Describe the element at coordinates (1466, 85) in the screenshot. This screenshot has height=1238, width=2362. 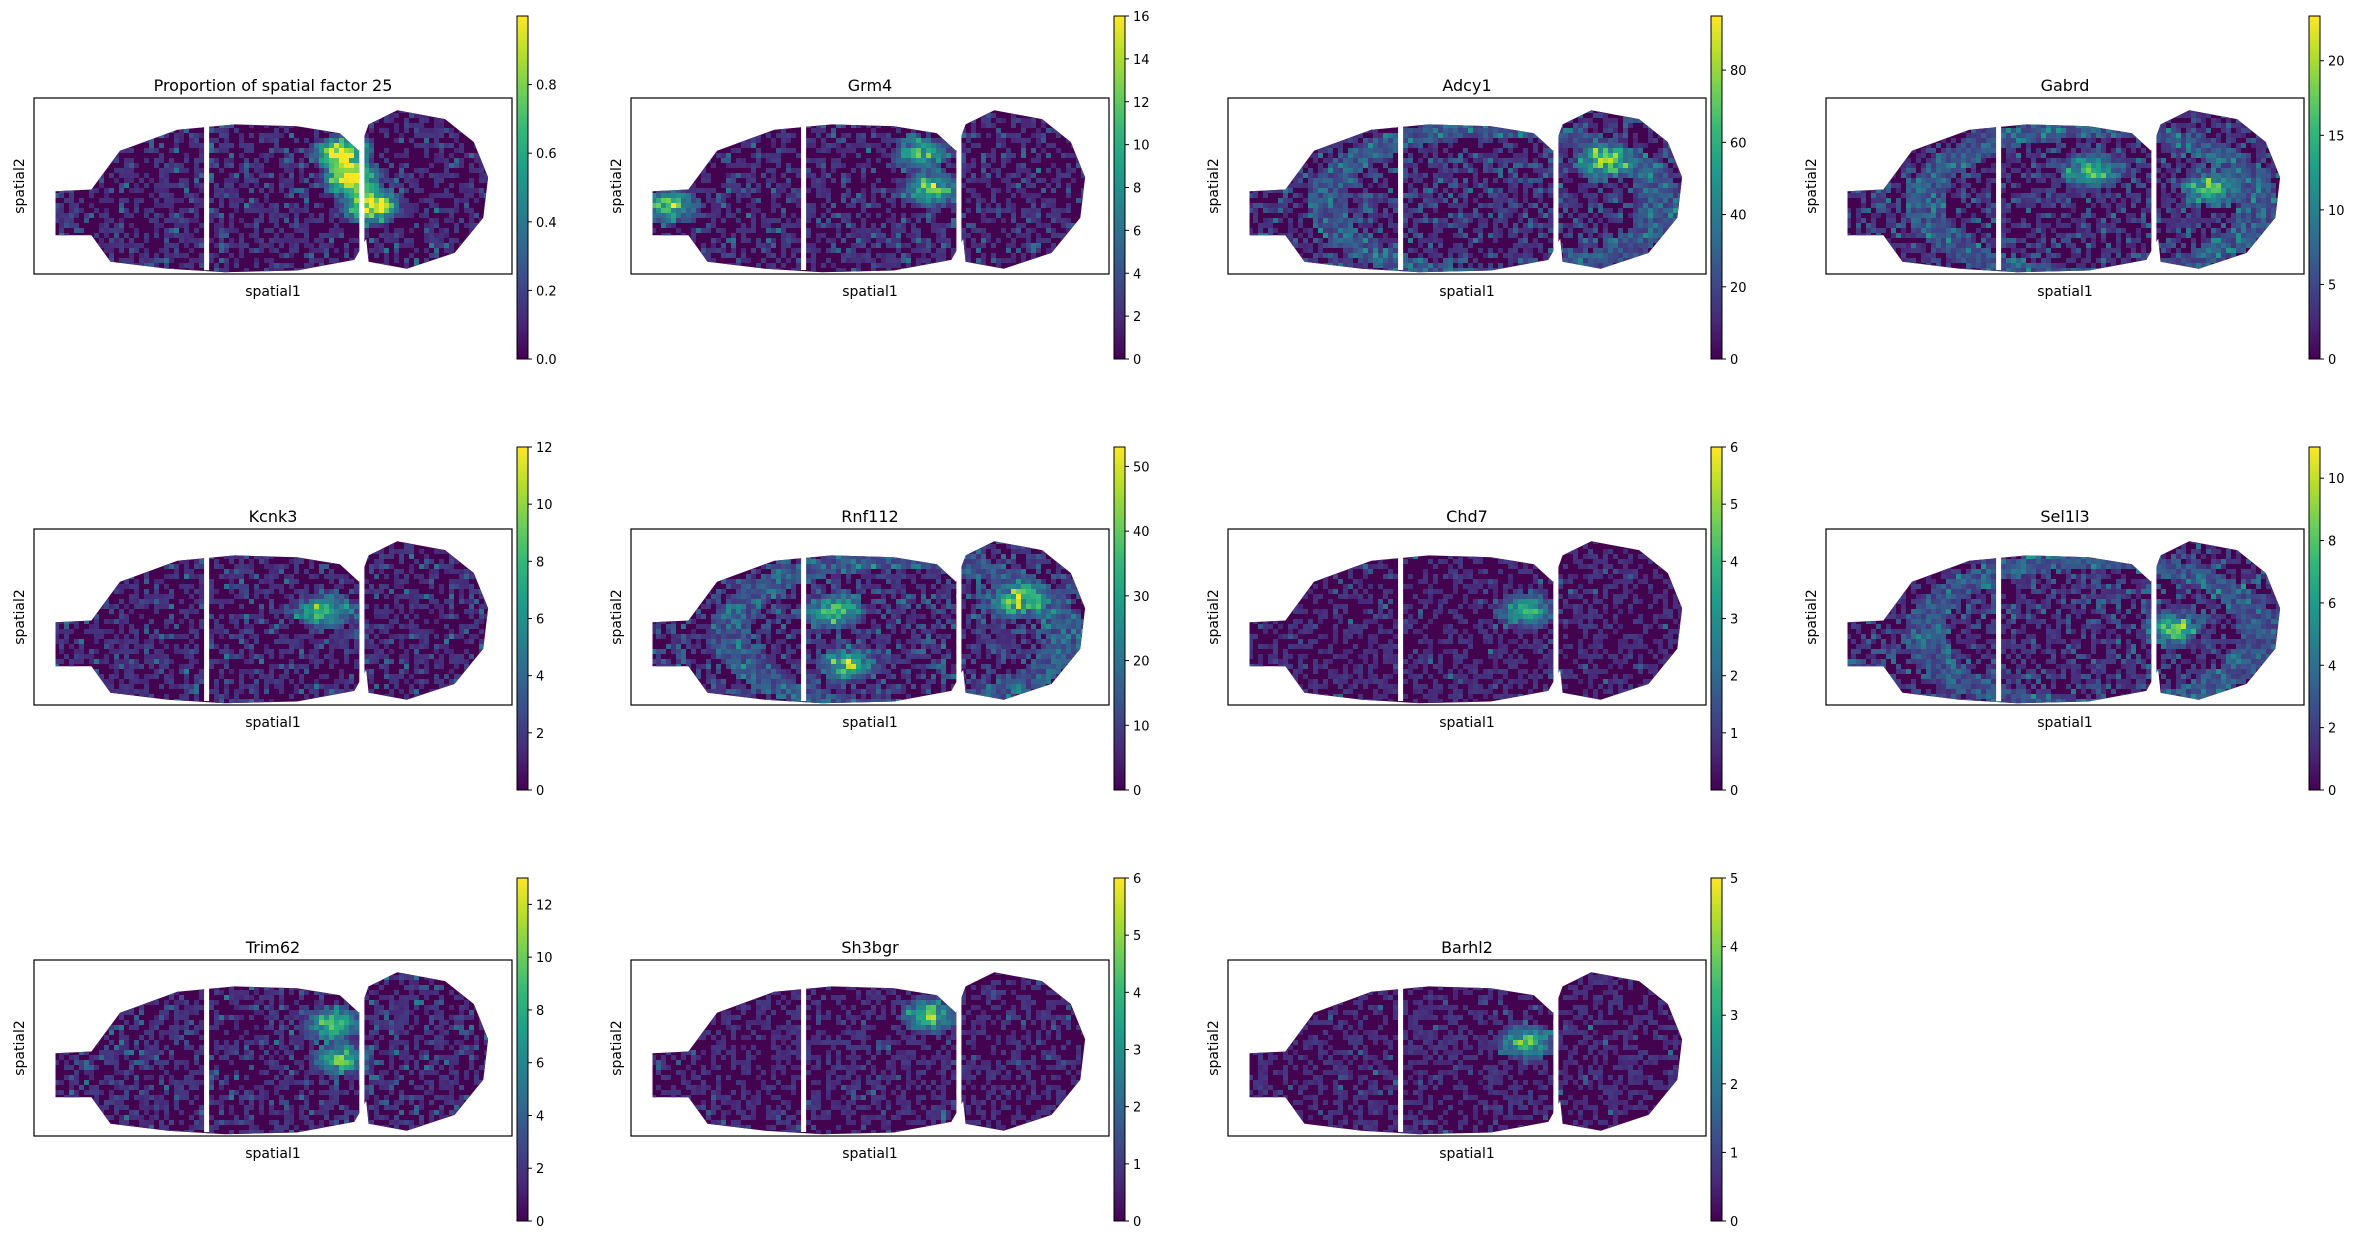
I see `panel-title: Adcy1` at that location.